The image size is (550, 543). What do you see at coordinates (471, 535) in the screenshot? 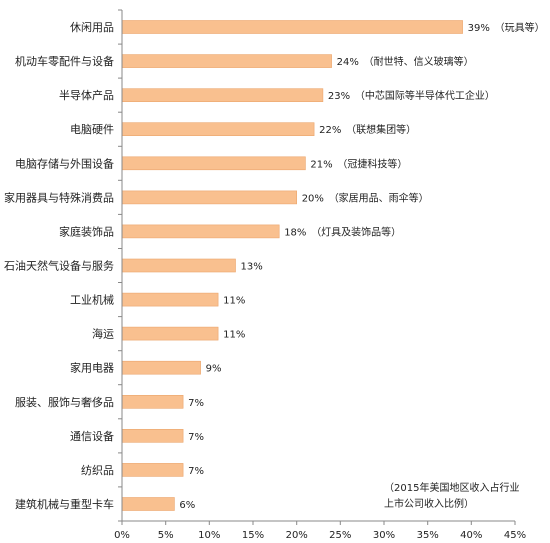
I see `x-tick-label: 40%` at bounding box center [471, 535].